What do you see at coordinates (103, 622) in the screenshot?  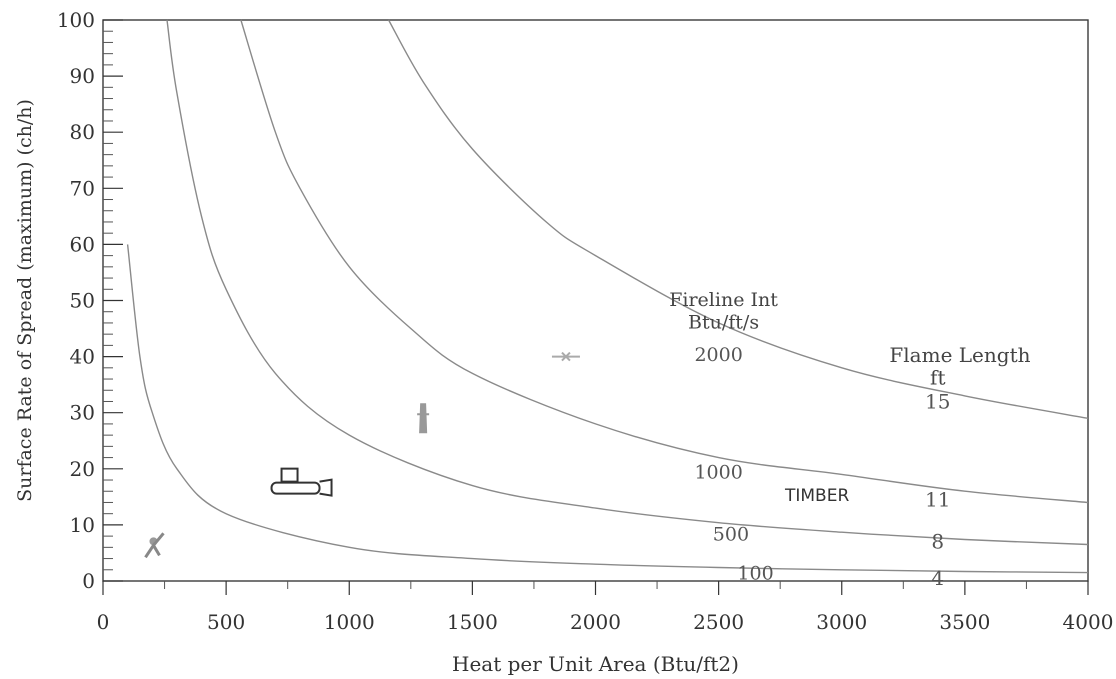 I see `x-tick-label: 0` at bounding box center [103, 622].